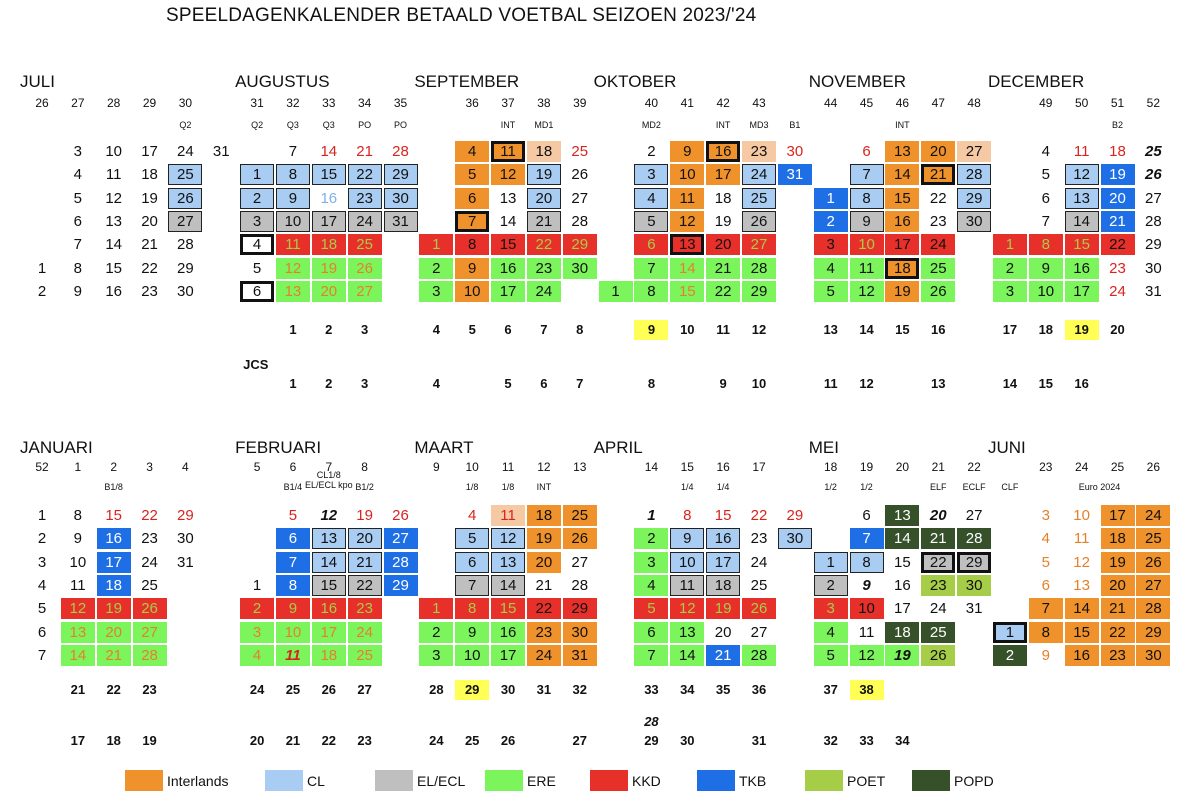 The height and width of the screenshot is (800, 1185). I want to click on round-number: 29, so click(472, 690).